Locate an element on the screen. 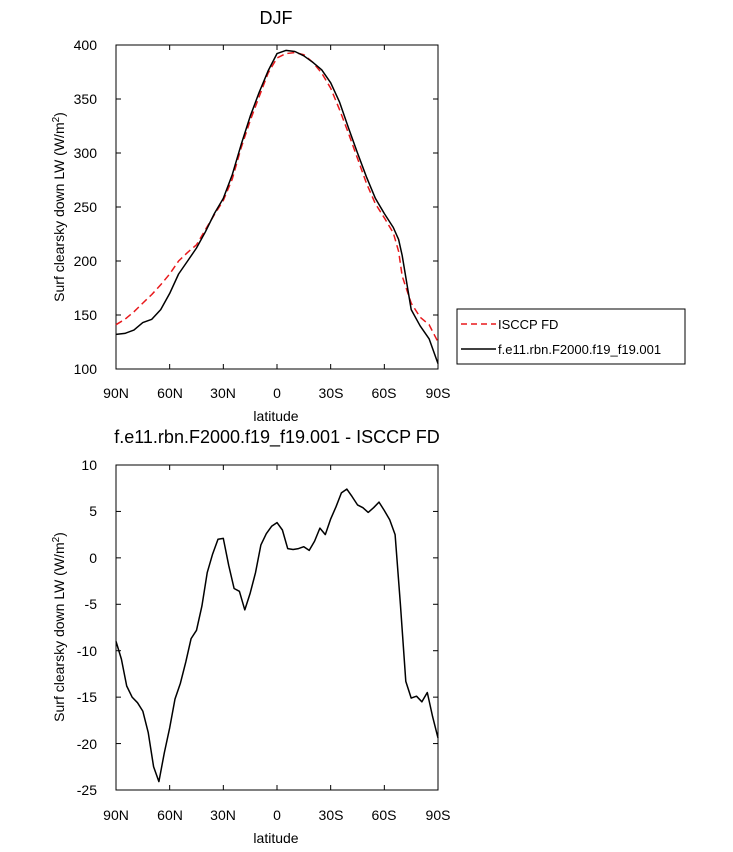 The image size is (733, 852). chart-top-y-tick-labels: 100 150 200 250 300 350 400 is located at coordinates (86, 207).